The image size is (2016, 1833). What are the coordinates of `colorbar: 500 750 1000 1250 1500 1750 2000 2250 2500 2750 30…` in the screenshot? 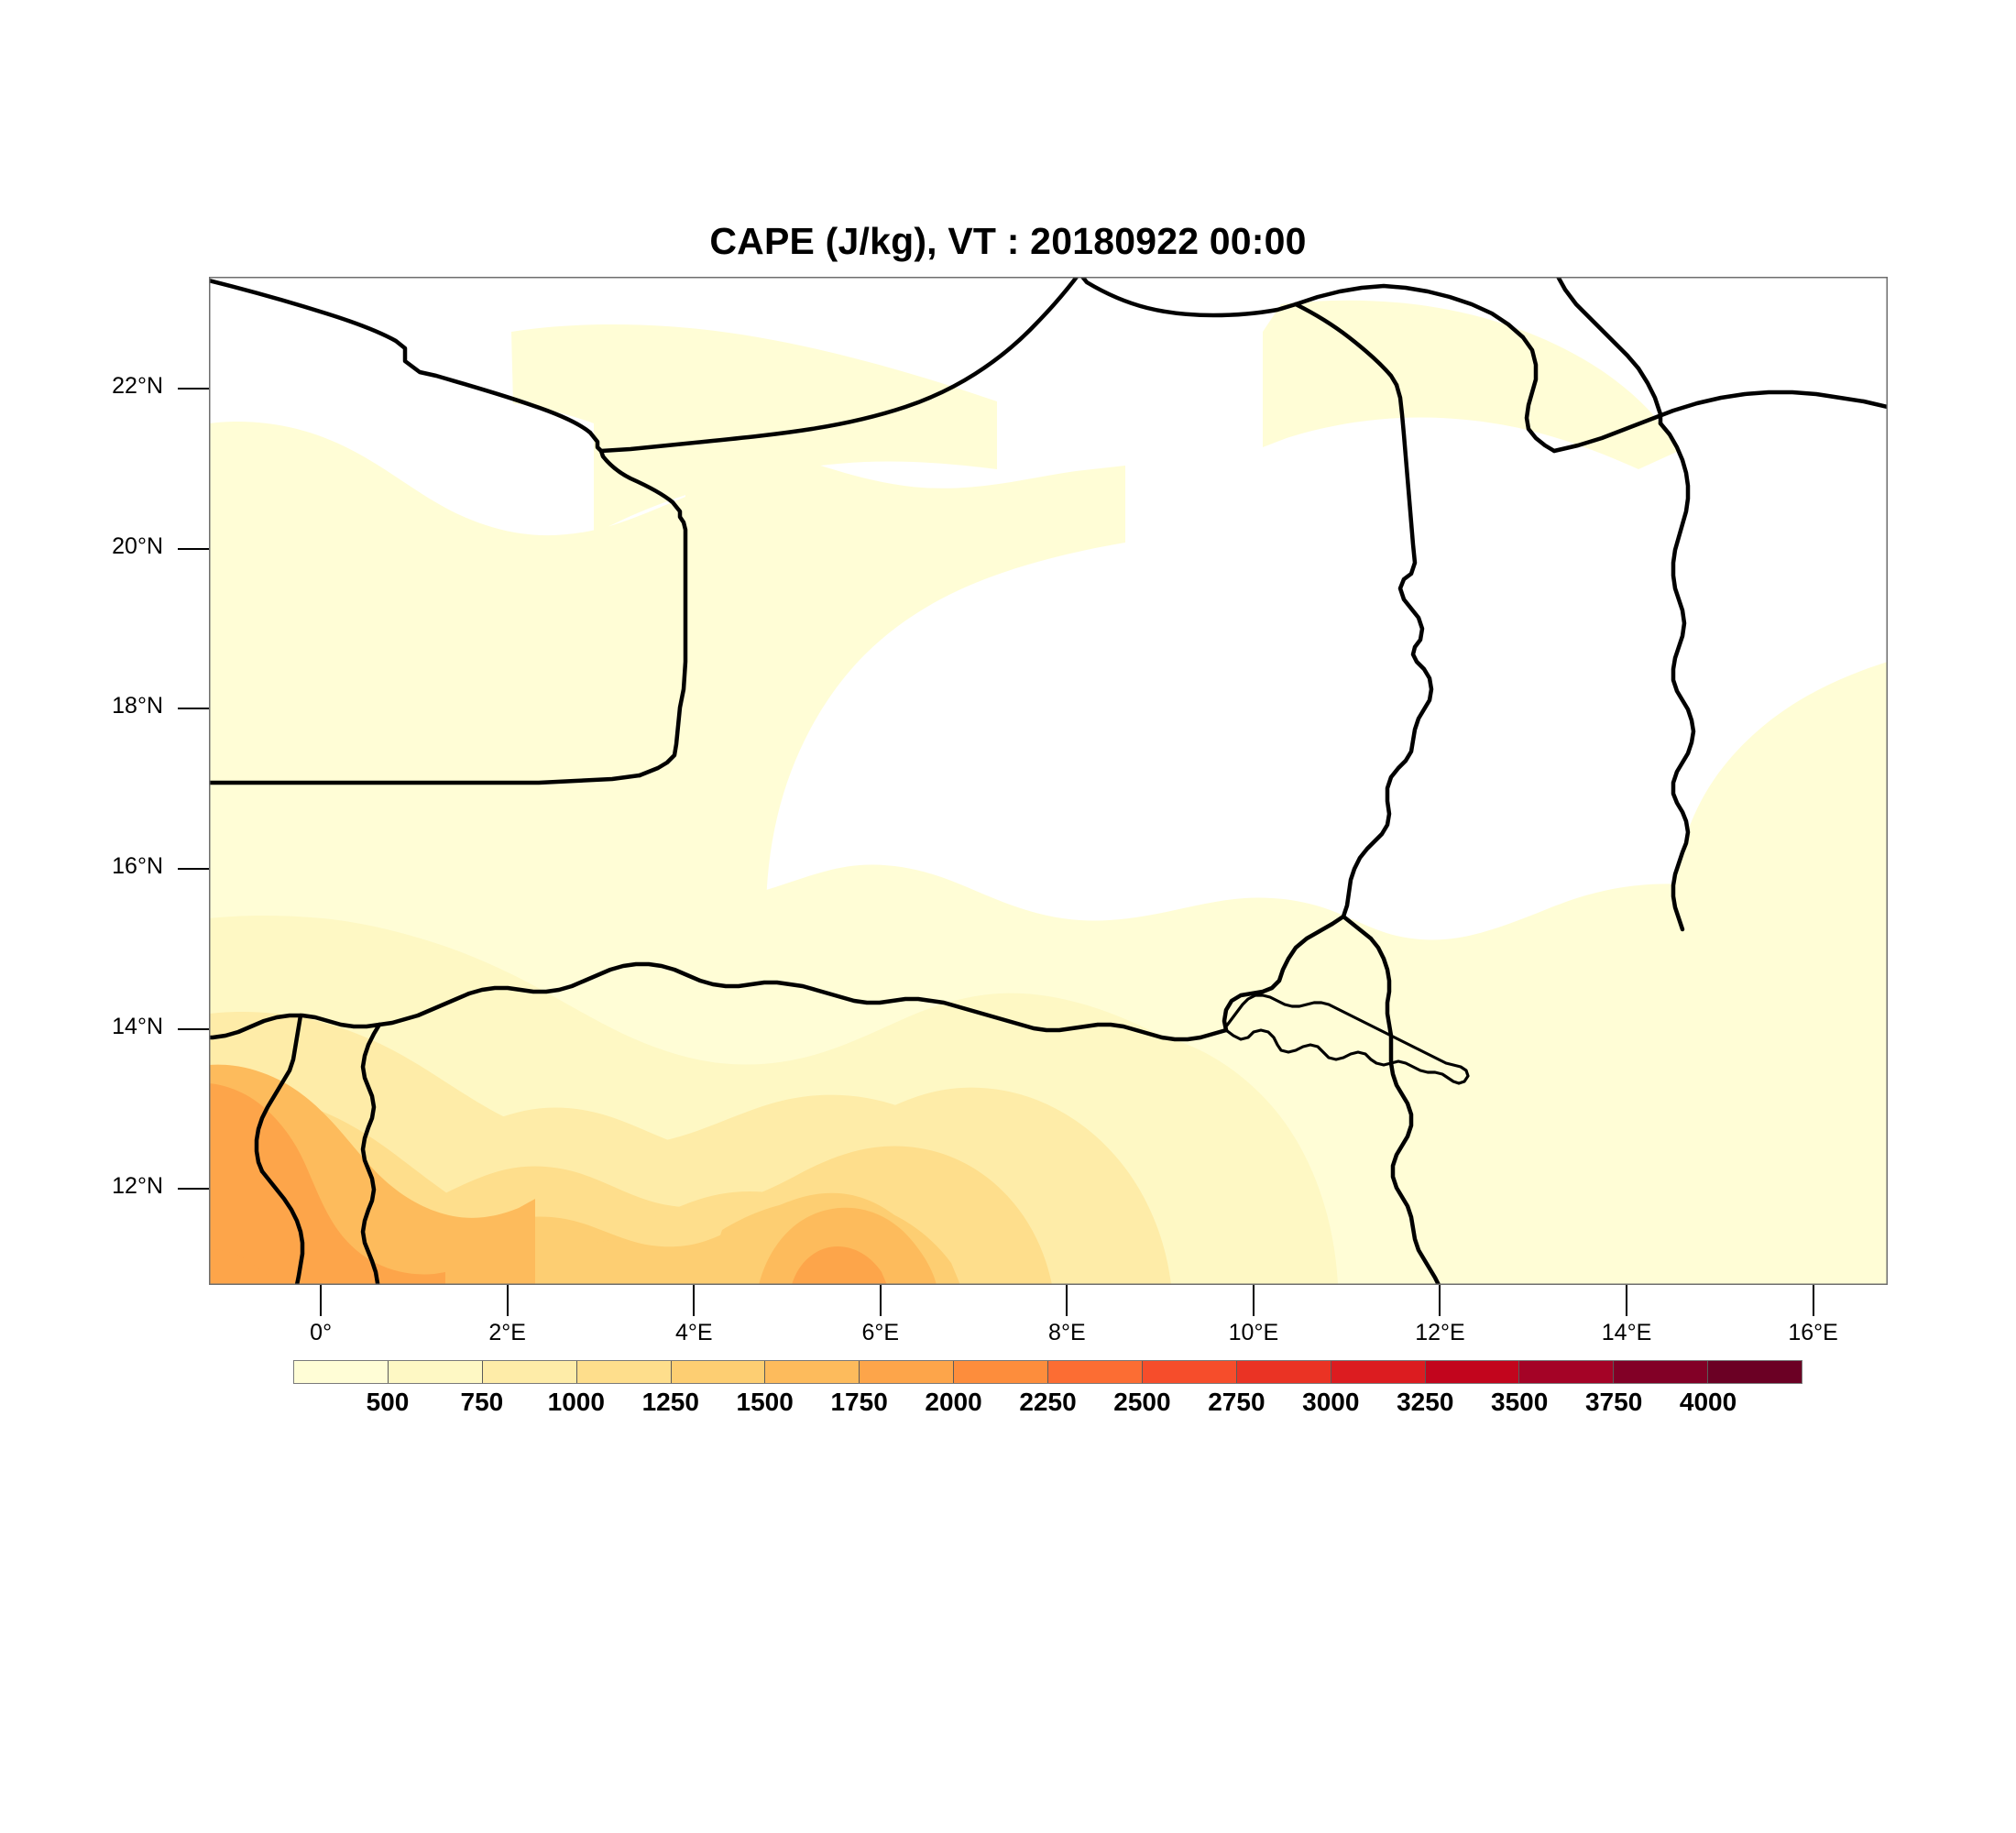 It's located at (1047, 1388).